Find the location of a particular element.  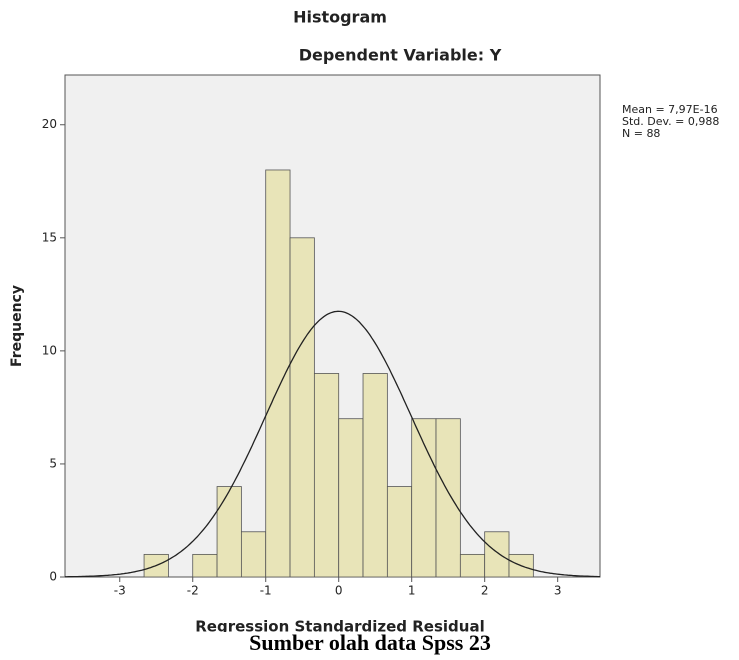

x-tick-label: -1 is located at coordinates (266, 591).